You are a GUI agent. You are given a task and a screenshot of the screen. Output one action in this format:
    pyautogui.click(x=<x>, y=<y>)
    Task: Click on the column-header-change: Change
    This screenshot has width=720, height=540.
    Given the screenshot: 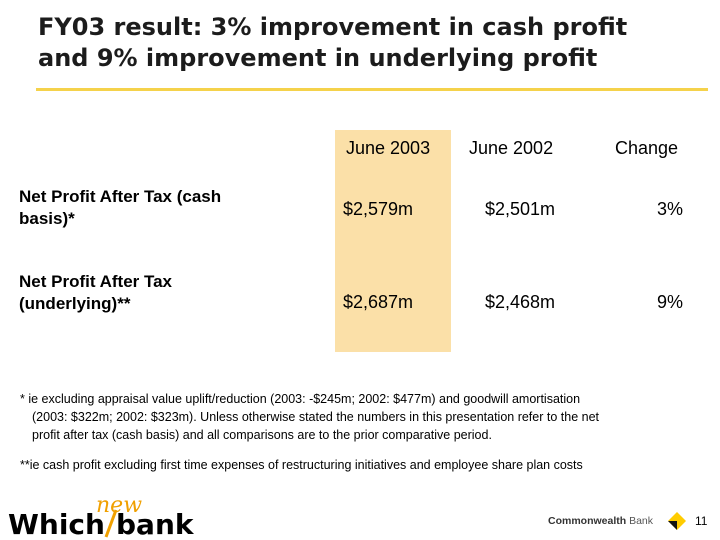 What is the action you would take?
    pyautogui.click(x=647, y=148)
    